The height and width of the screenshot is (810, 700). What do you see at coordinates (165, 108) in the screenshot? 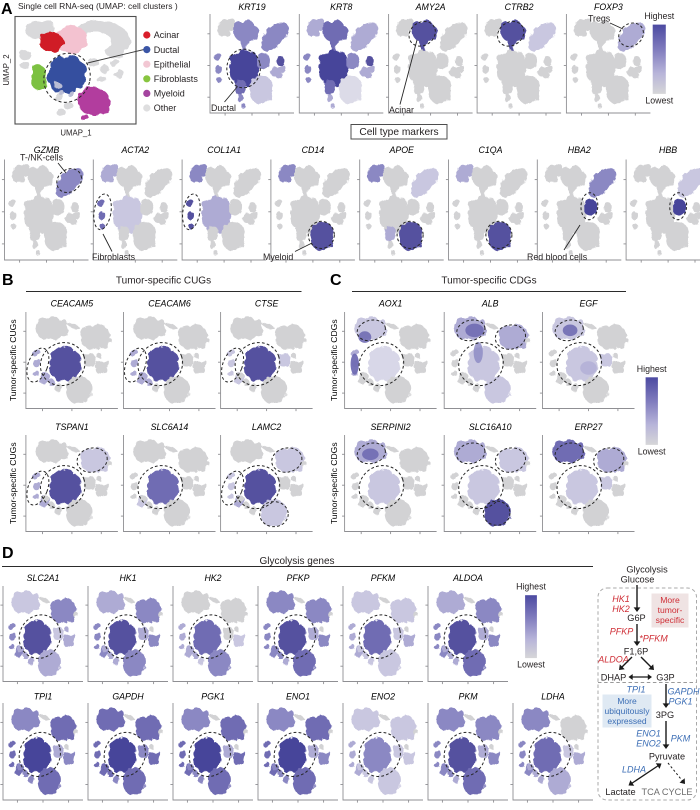
I see `svg-text: Other` at bounding box center [165, 108].